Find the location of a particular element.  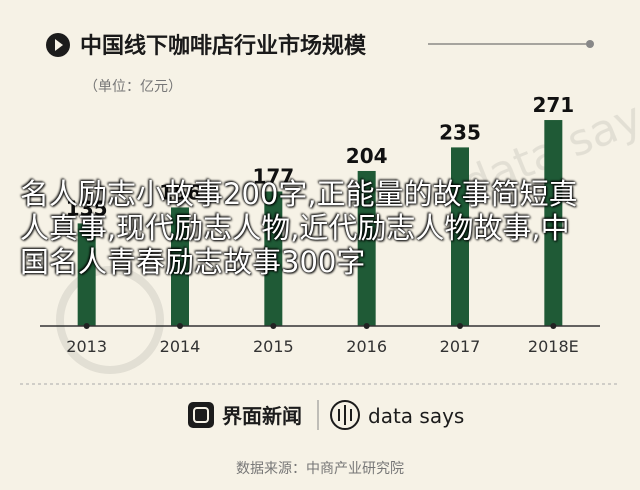

bar-2014 is located at coordinates (180, 266).